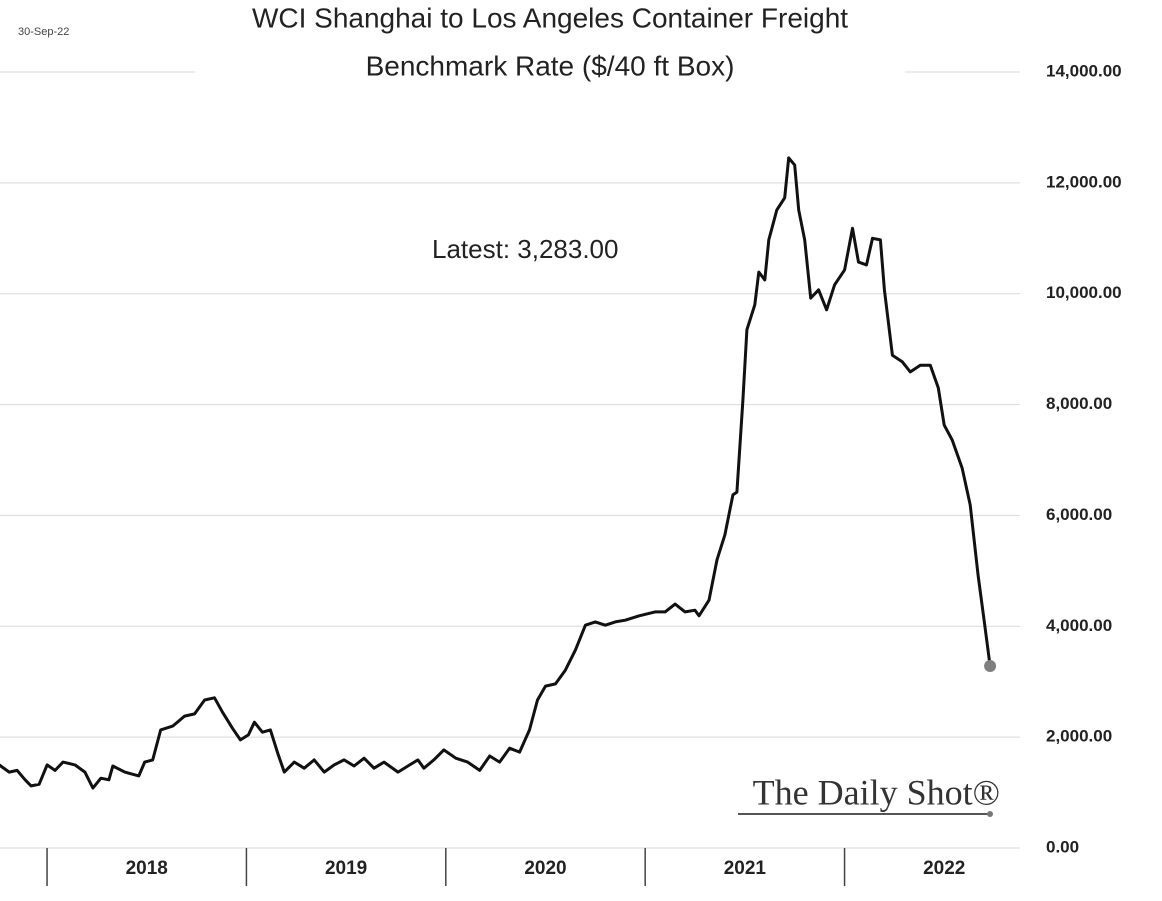 Image resolution: width=1162 pixels, height=901 pixels. I want to click on logo-dot, so click(990, 814).